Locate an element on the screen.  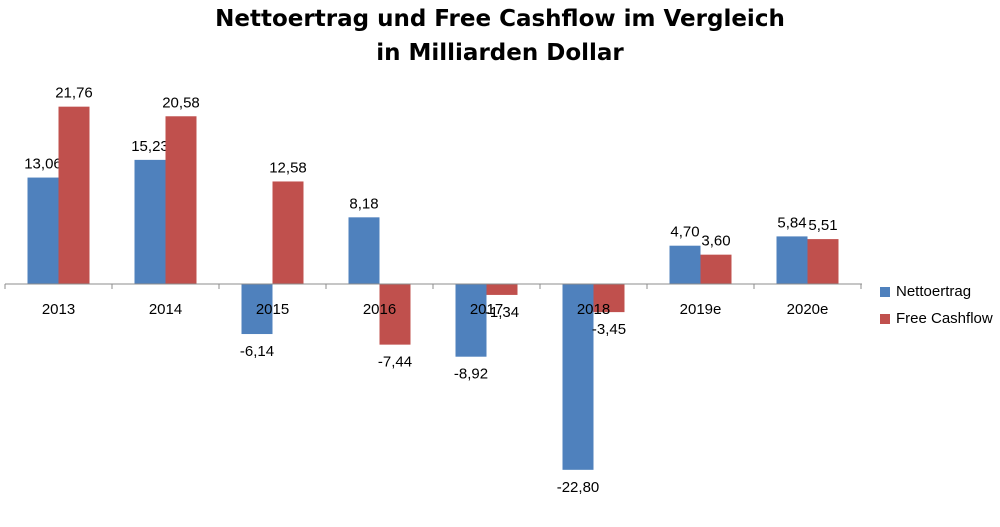
bar-nettoertrag-2019e is located at coordinates (685, 264).